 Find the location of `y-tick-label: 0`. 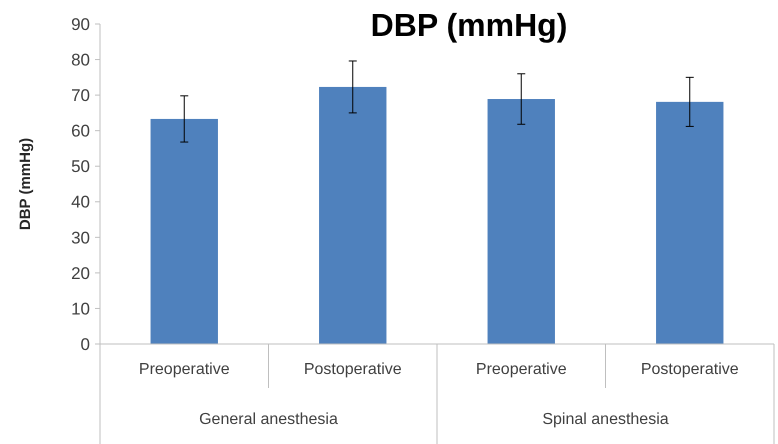

y-tick-label: 0 is located at coordinates (85, 344).